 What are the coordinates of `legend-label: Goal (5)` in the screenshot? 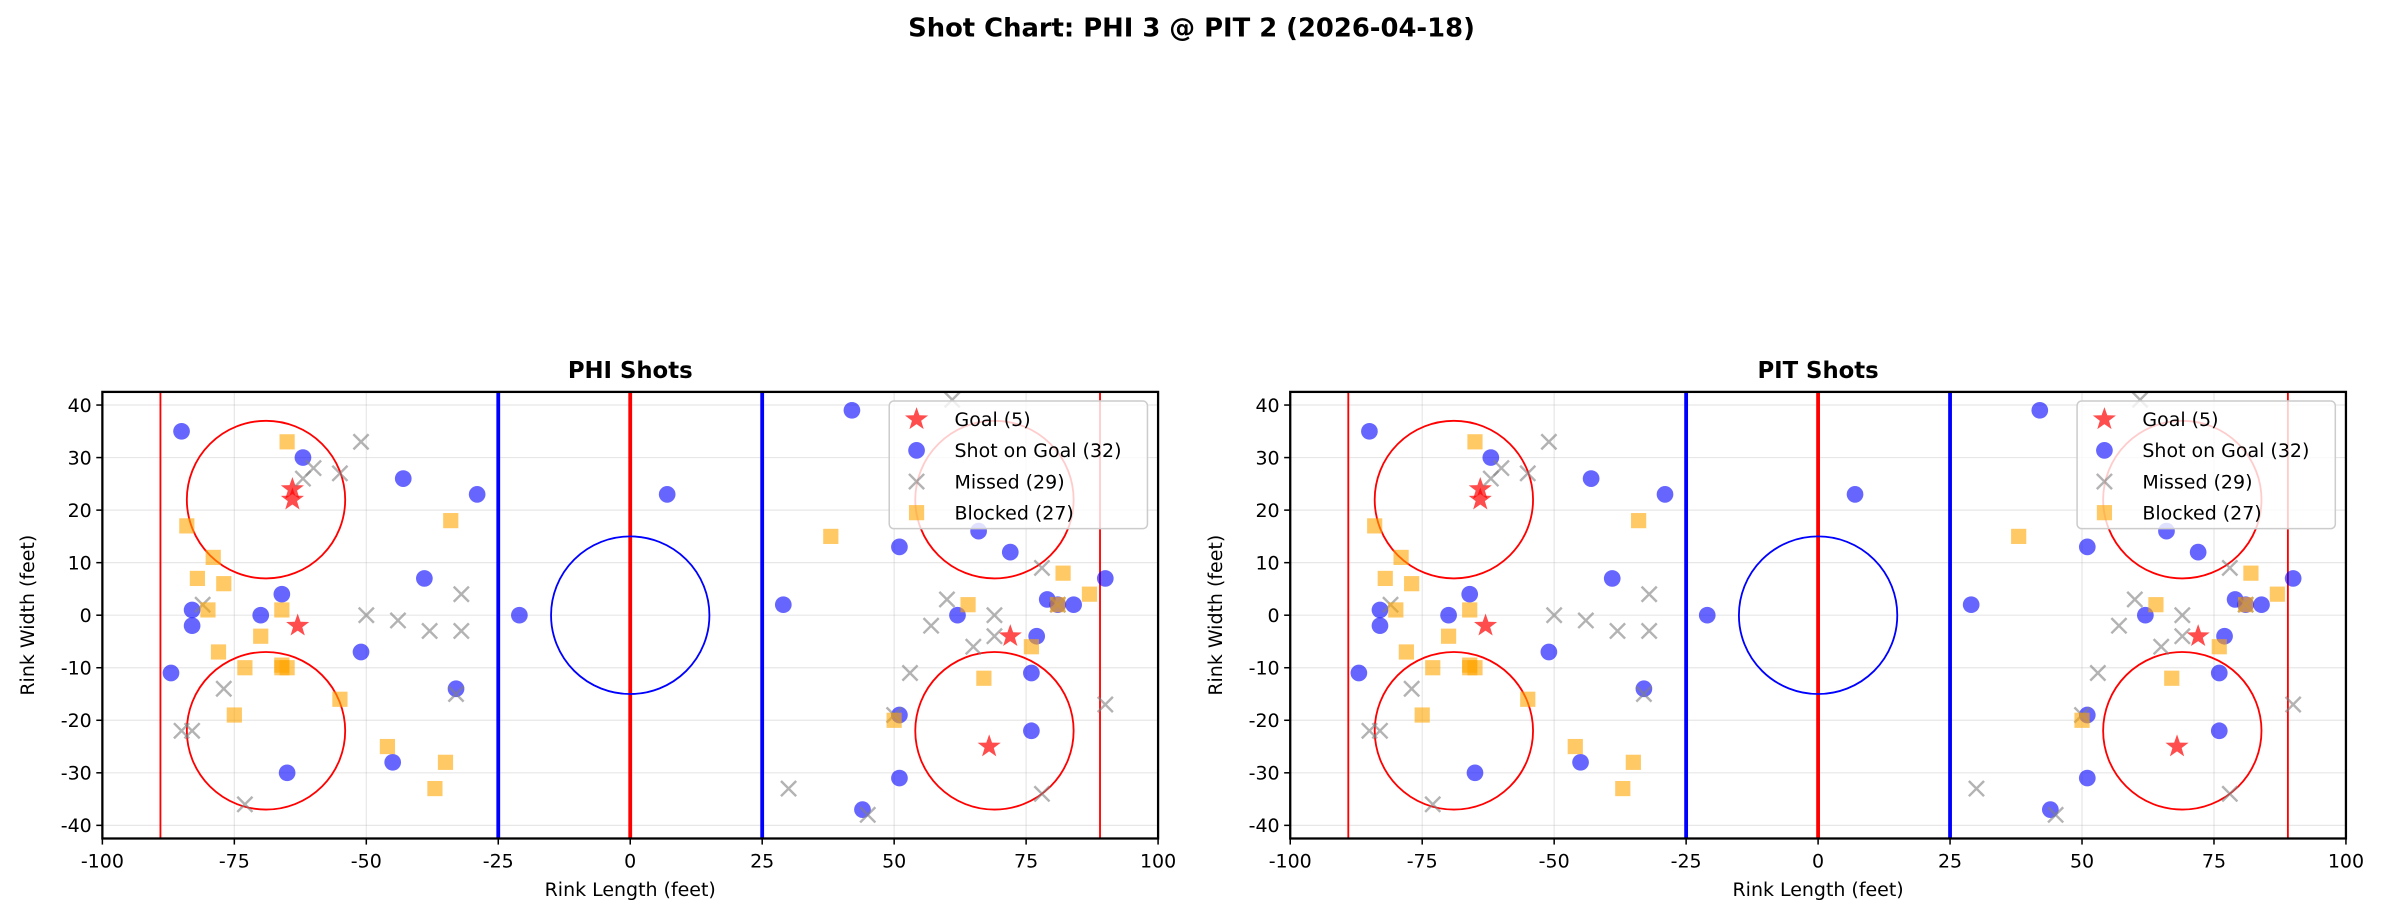 It's located at (993, 420).